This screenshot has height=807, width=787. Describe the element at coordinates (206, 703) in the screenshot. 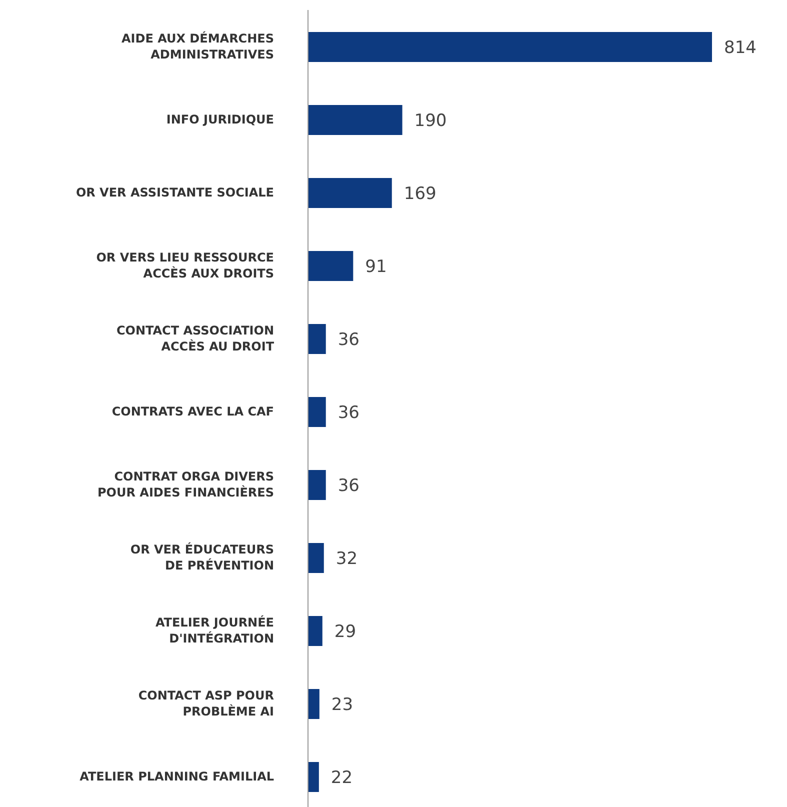

I see `y-tick-label: CONTACT ASP POUR PROBLÈME AI` at that location.